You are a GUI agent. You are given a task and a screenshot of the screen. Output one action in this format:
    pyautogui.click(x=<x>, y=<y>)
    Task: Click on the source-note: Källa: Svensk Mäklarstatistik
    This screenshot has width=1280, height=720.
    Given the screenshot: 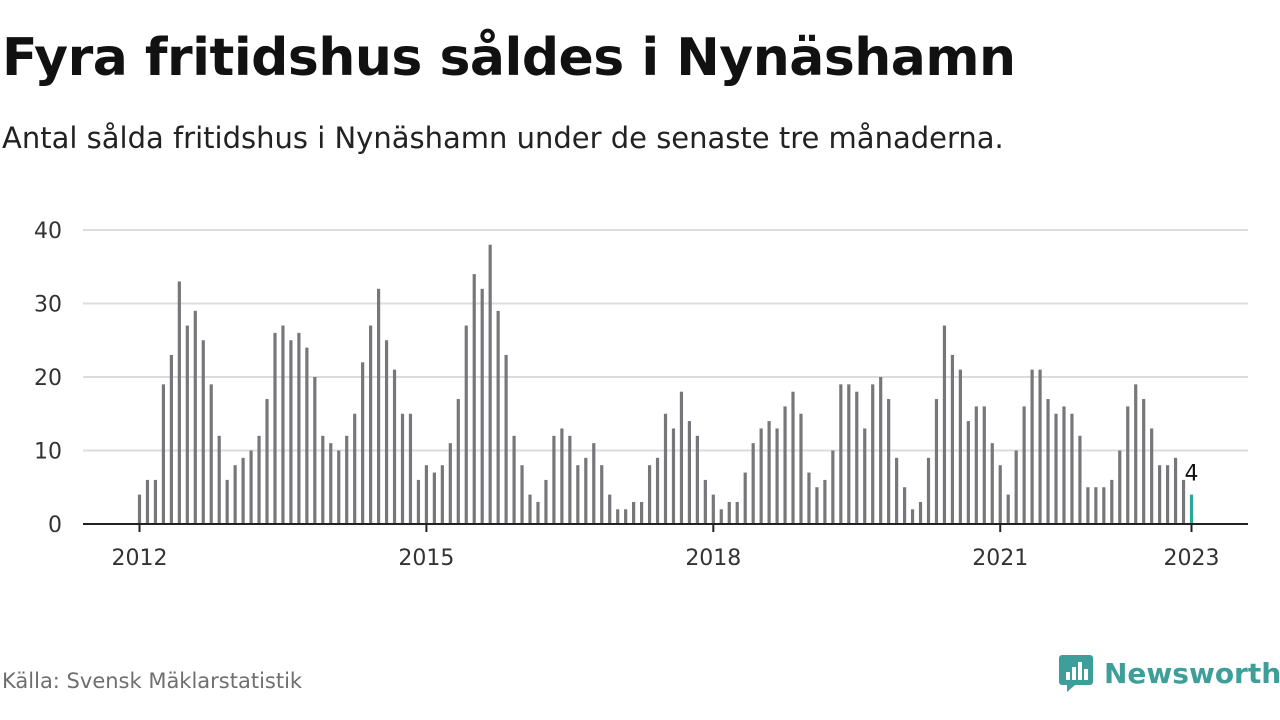 What is the action you would take?
    pyautogui.click(x=152, y=681)
    